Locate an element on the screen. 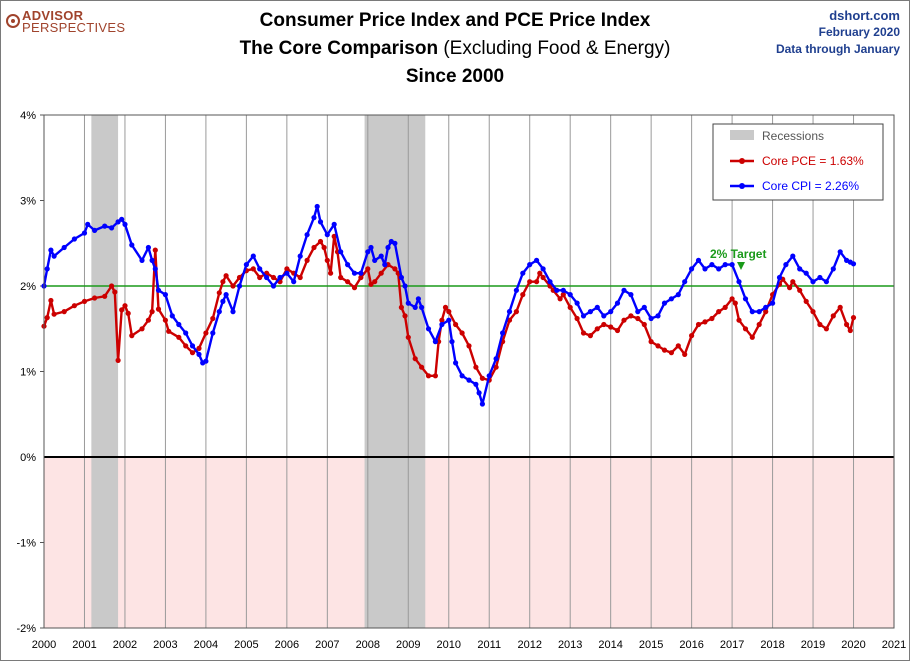  legend-pce-marker is located at coordinates (742, 161).